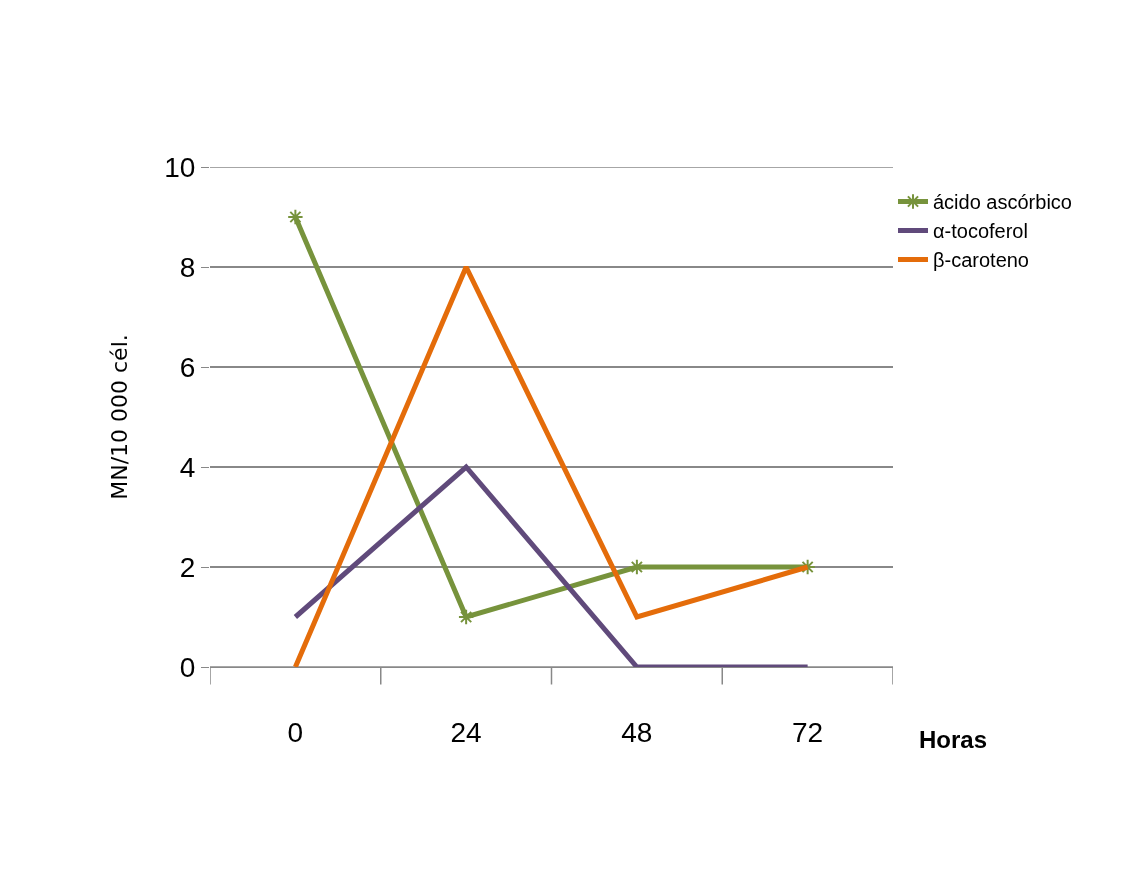  Describe the element at coordinates (187, 367) in the screenshot. I see `y-tick-label: 6` at that location.